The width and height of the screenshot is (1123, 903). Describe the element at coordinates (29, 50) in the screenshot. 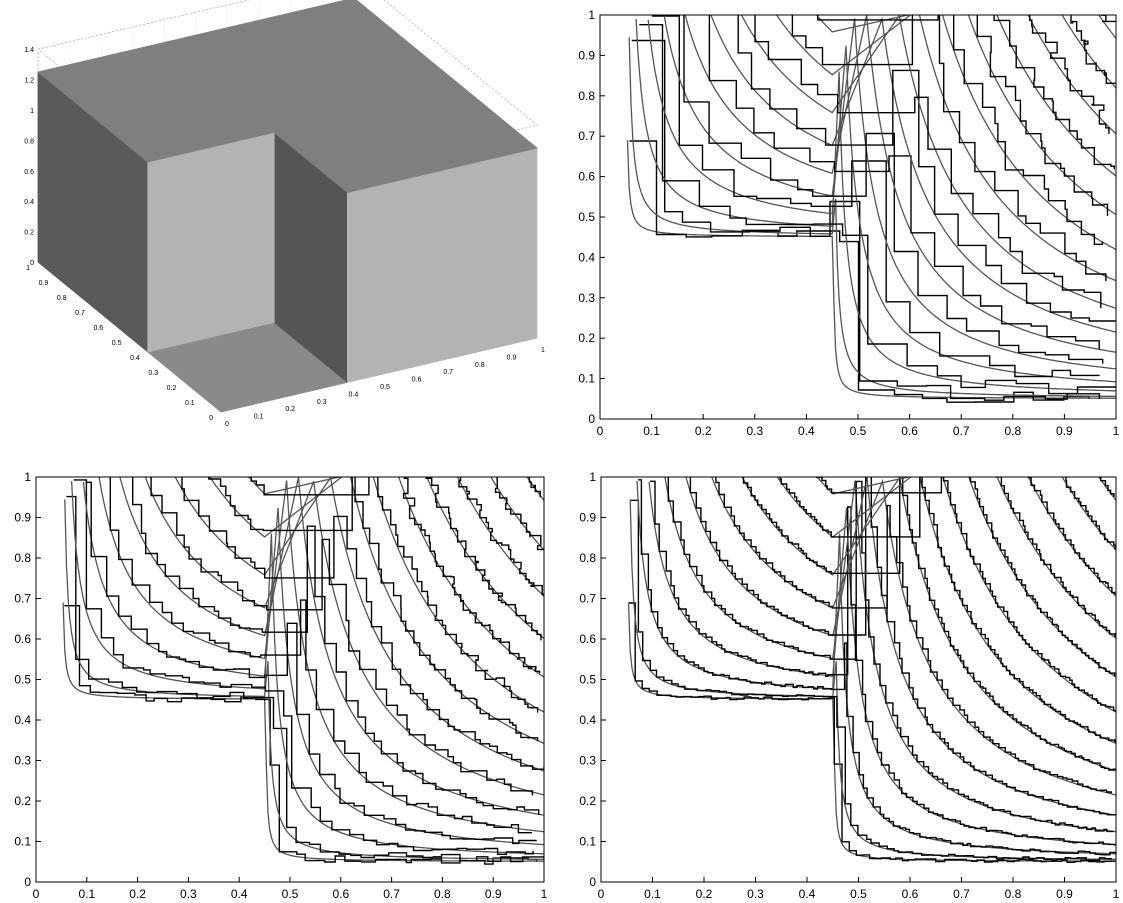

I see `z-tick-label: 1.4` at that location.